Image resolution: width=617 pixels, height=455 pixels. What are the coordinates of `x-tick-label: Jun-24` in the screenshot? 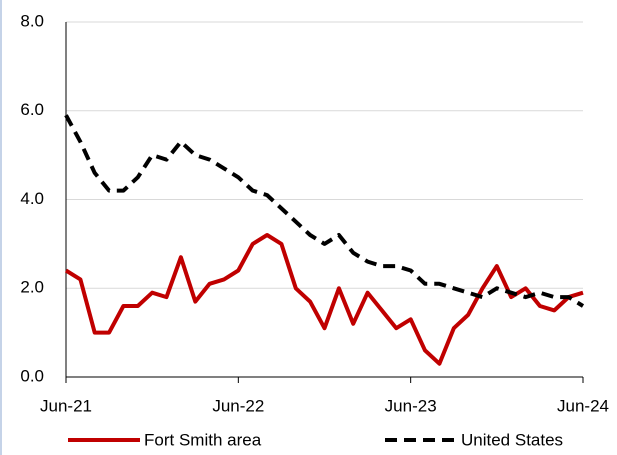 It's located at (583, 405).